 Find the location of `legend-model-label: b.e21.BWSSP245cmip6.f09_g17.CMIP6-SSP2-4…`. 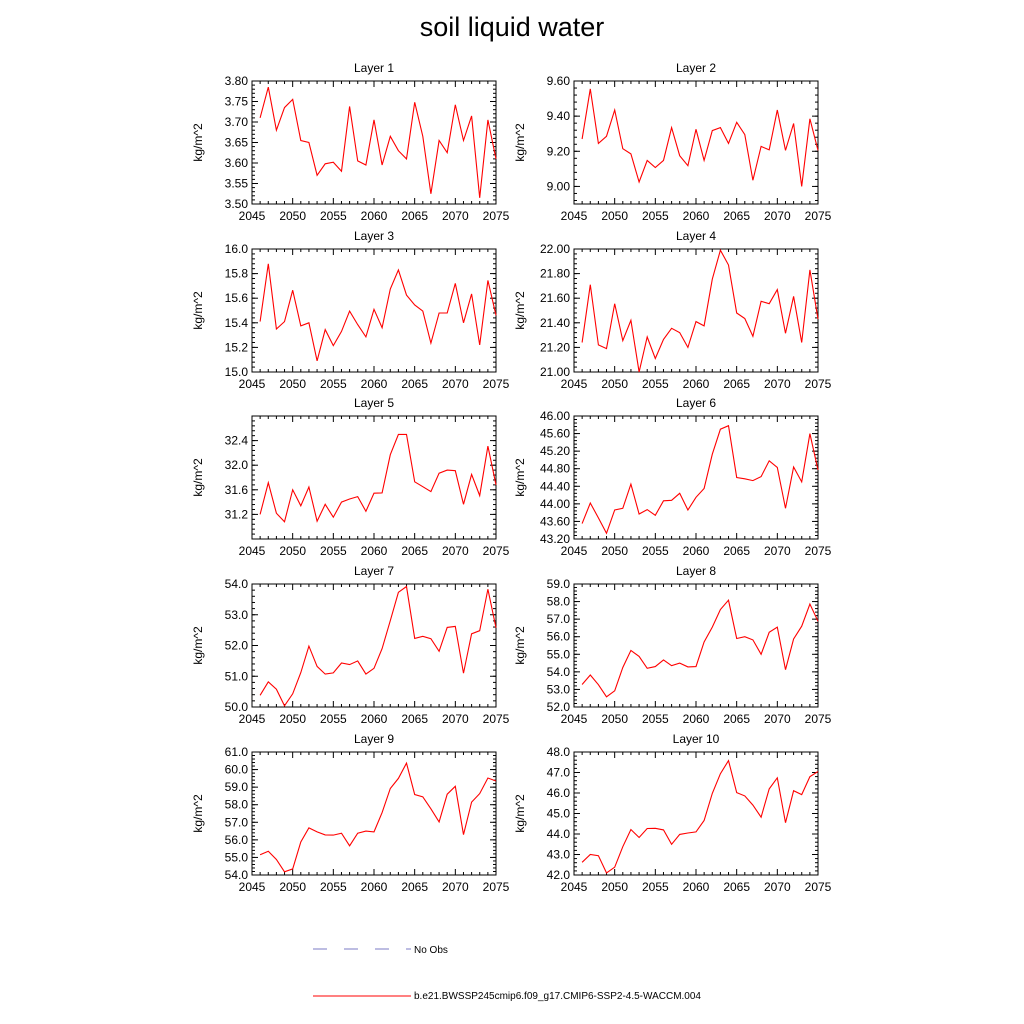

legend-model-label: b.e21.BWSSP245cmip6.f09_g17.CMIP6-SSP2-4… is located at coordinates (557, 996).